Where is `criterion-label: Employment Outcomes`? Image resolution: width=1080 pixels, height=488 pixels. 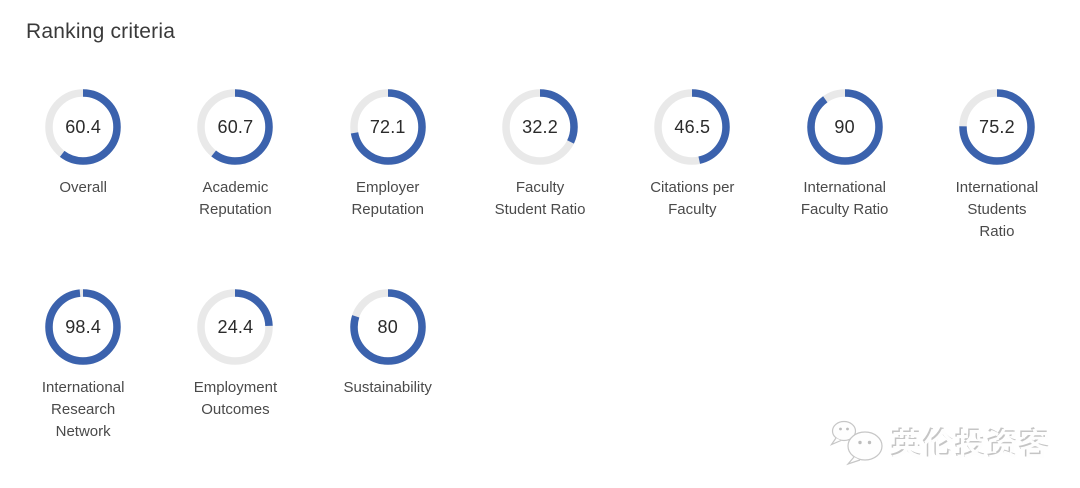 criterion-label: Employment Outcomes is located at coordinates (235, 398).